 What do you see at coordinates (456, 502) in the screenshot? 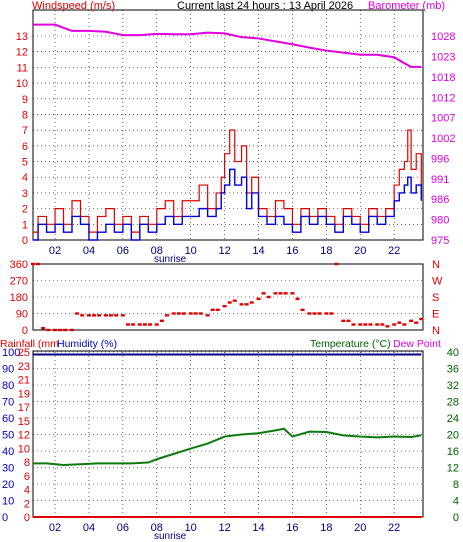
I see `temperature-tick-label: 4` at bounding box center [456, 502].